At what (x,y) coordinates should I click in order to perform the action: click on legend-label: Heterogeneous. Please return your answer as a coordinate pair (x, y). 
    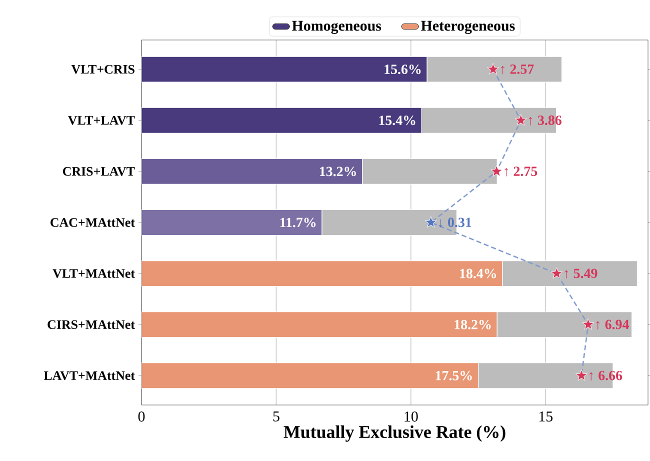
    Looking at the image, I should click on (468, 27).